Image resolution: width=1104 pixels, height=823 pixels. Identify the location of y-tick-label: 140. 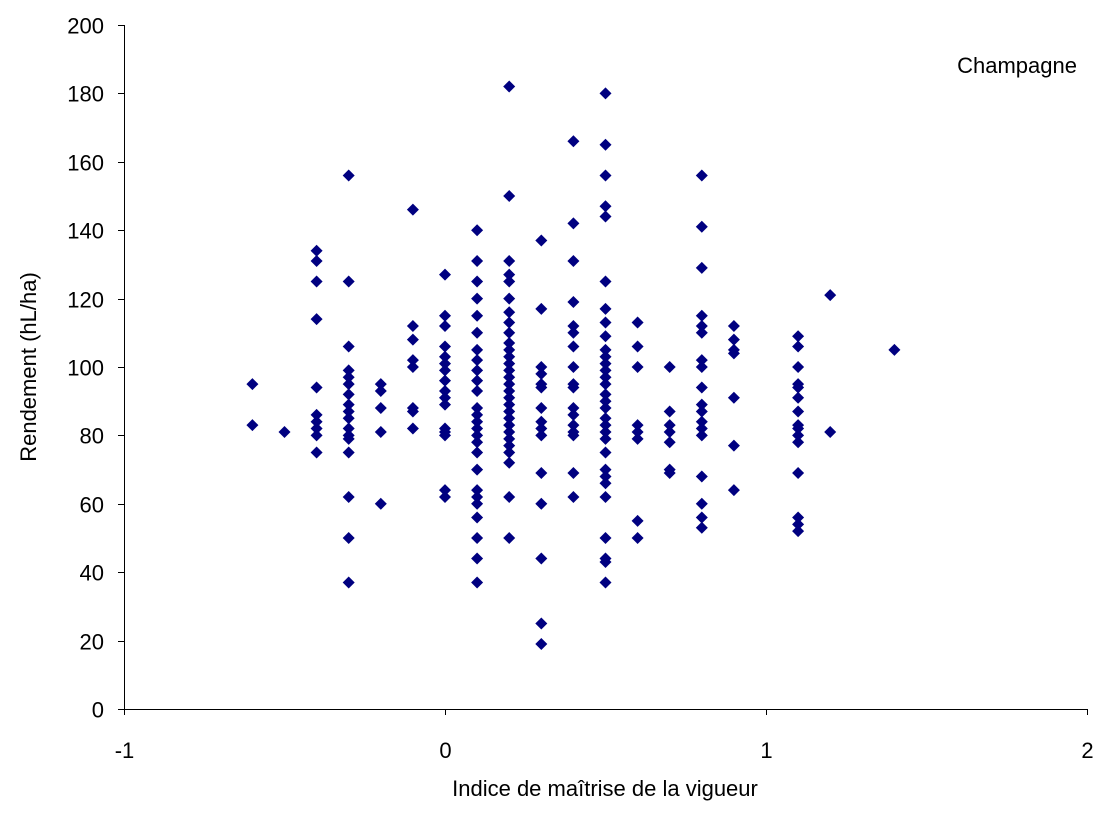
(85, 231).